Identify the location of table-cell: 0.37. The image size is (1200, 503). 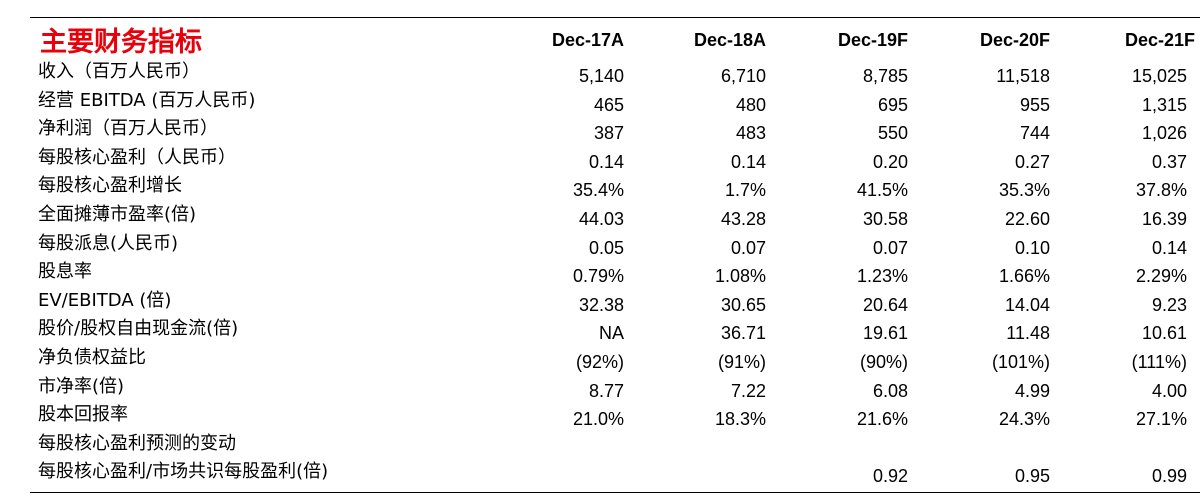
(1169, 161).